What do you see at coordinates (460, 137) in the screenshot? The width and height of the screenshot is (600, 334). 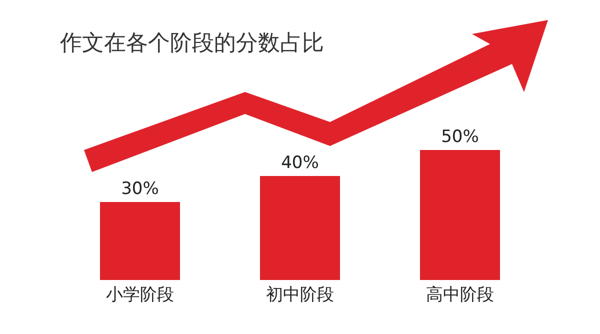 I see `data-label: 50%` at bounding box center [460, 137].